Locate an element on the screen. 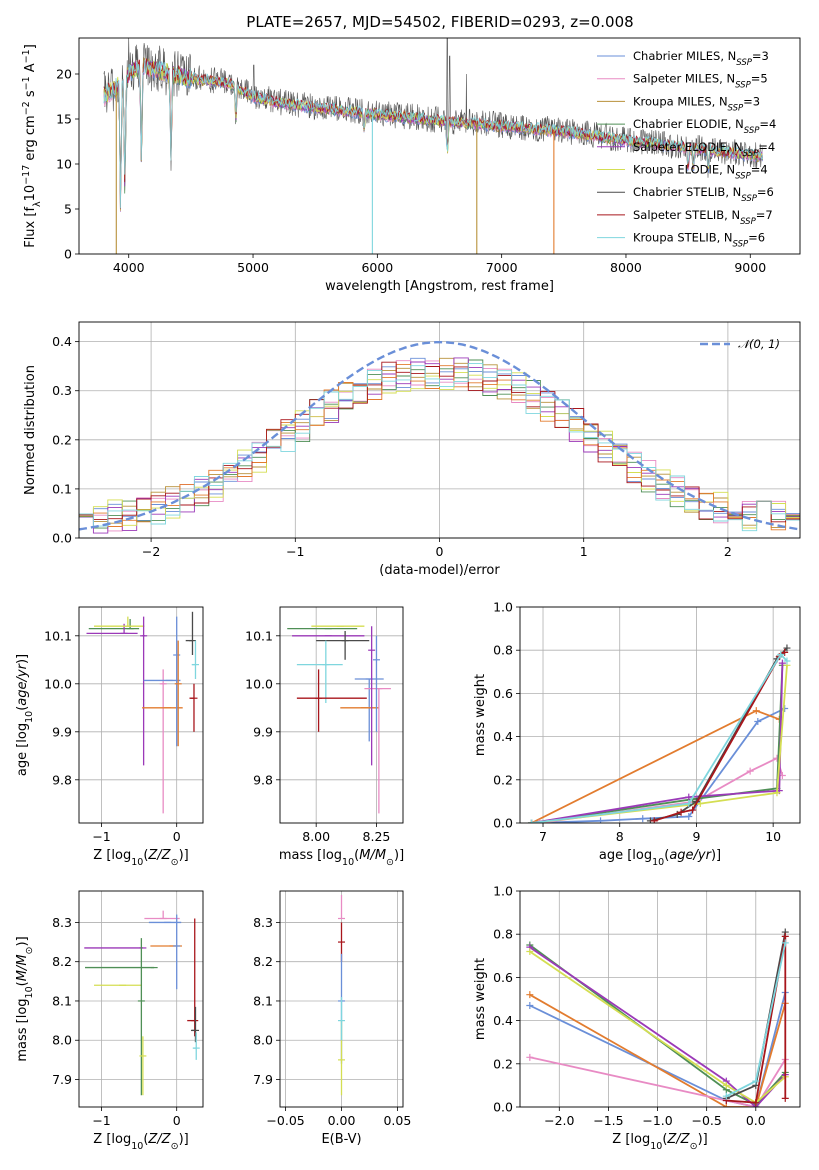  y-tick-label: 9.9 is located at coordinates (62, 731).